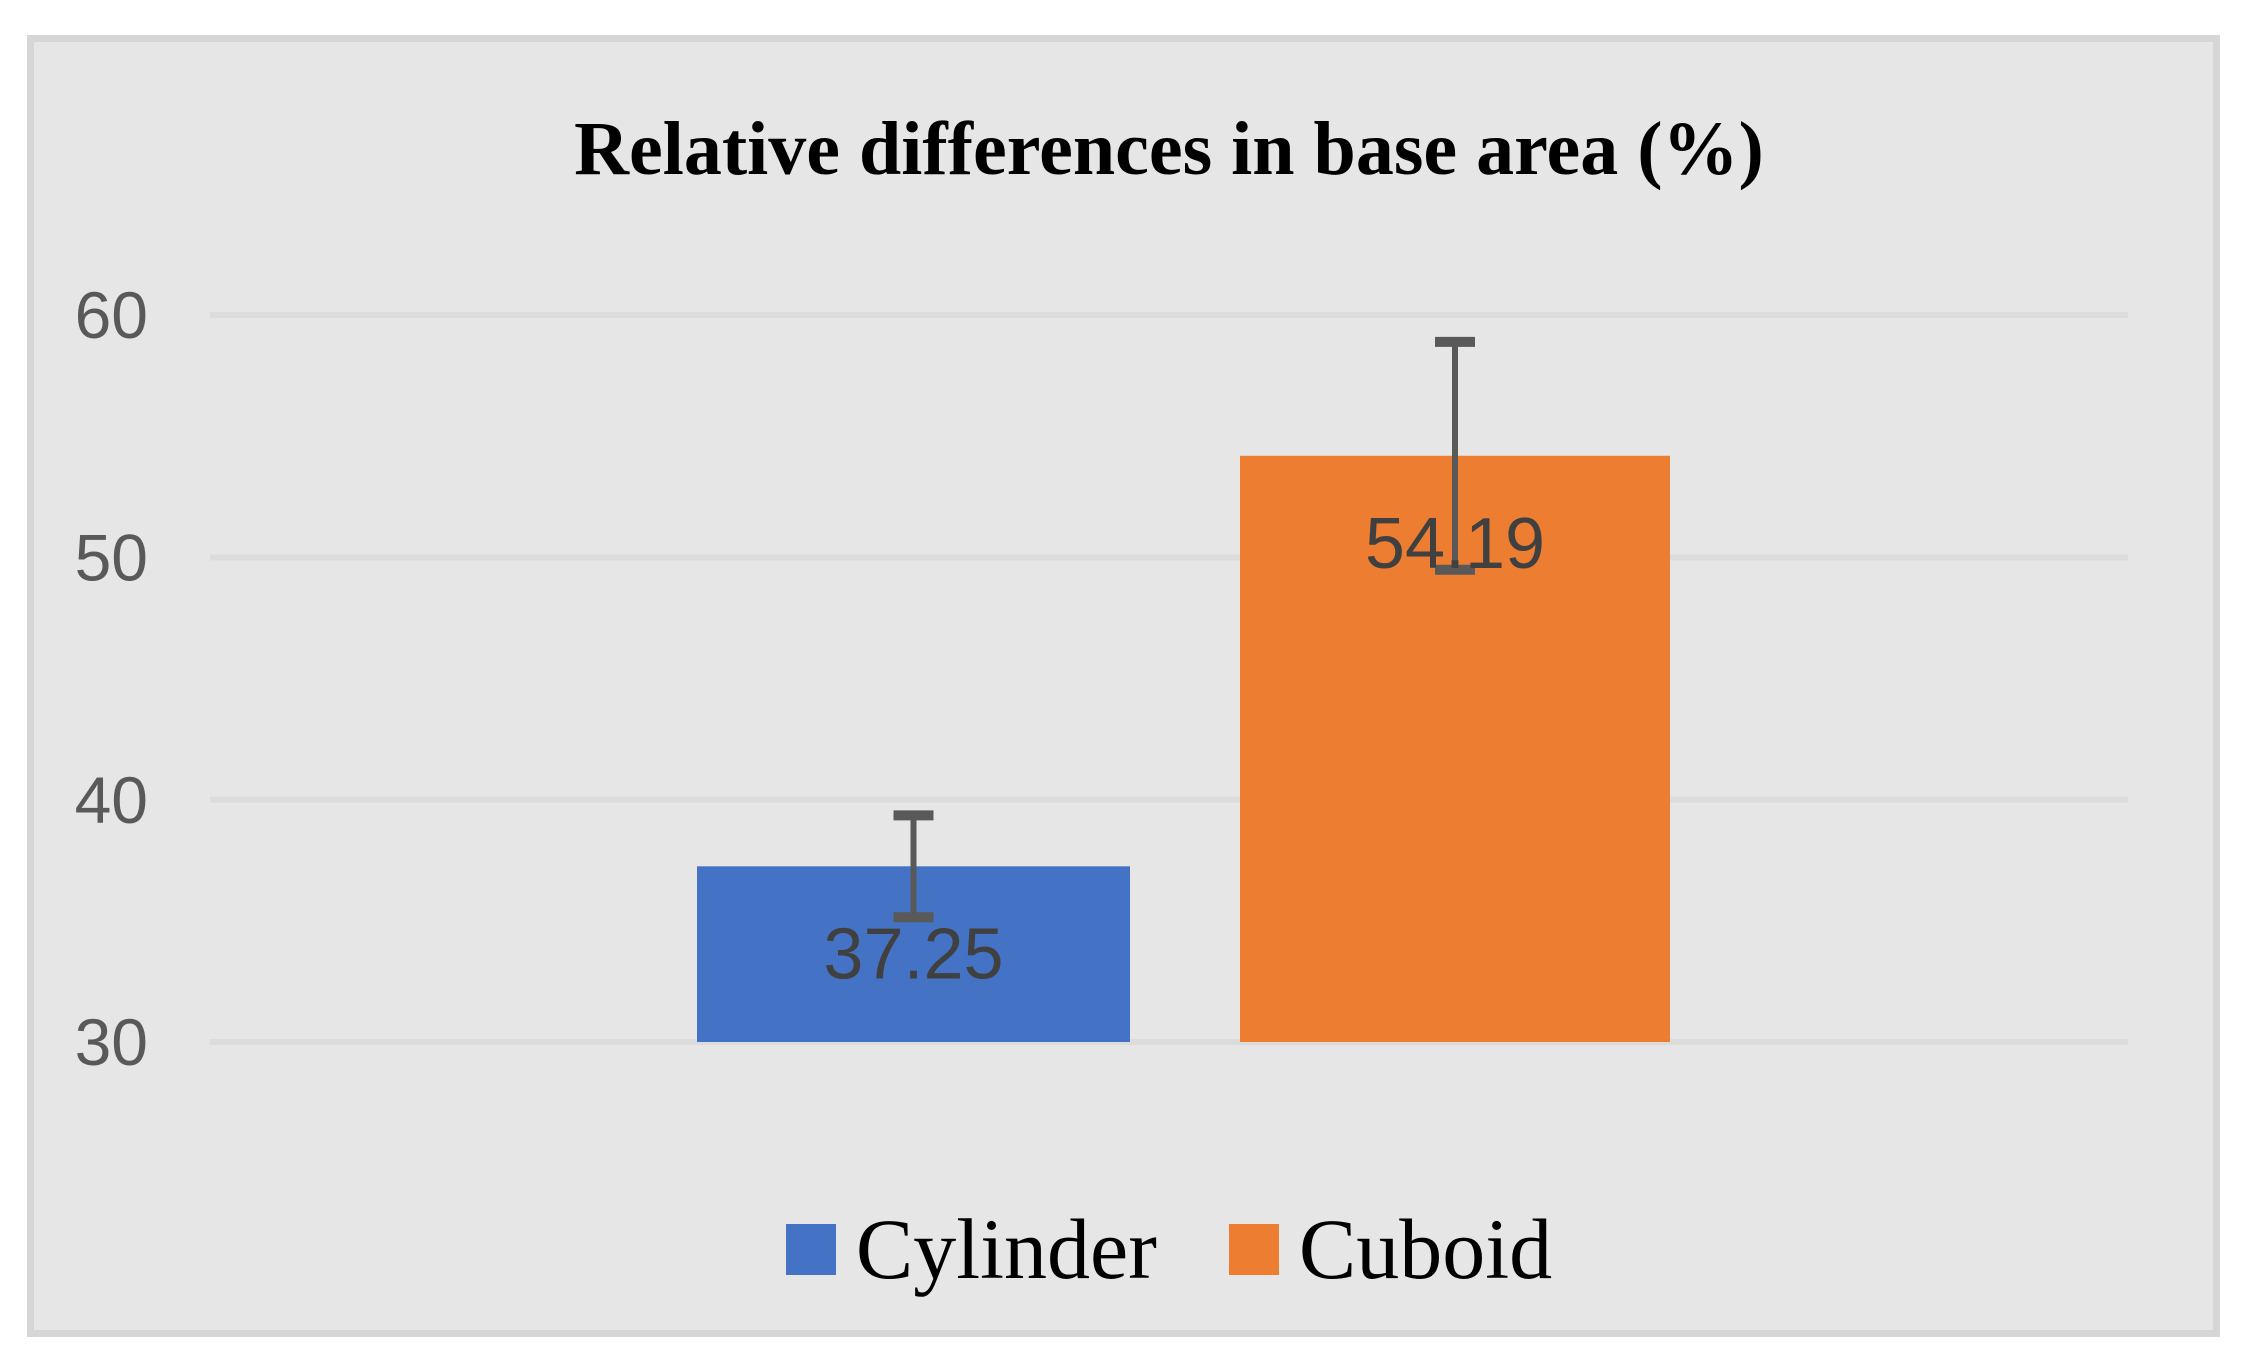  I want to click on data-label-cuboid: 54.19, so click(1455, 544).